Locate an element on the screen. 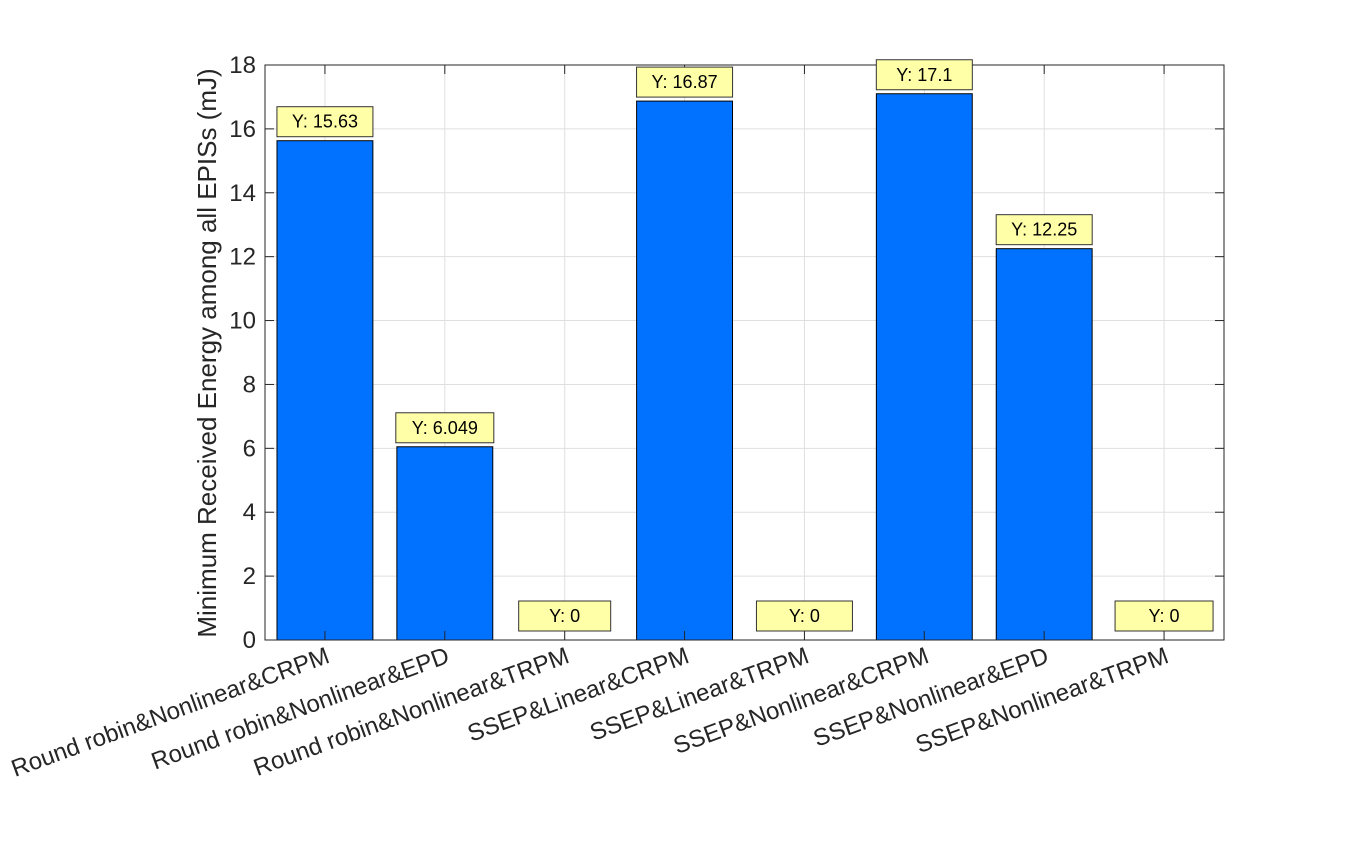  y-tick-label: 18 is located at coordinates (242, 65).